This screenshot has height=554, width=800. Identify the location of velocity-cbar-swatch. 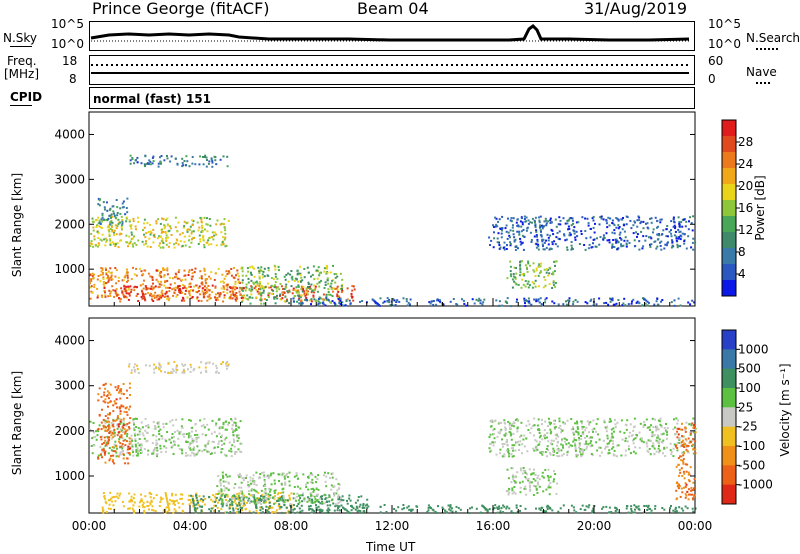
(729, 494).